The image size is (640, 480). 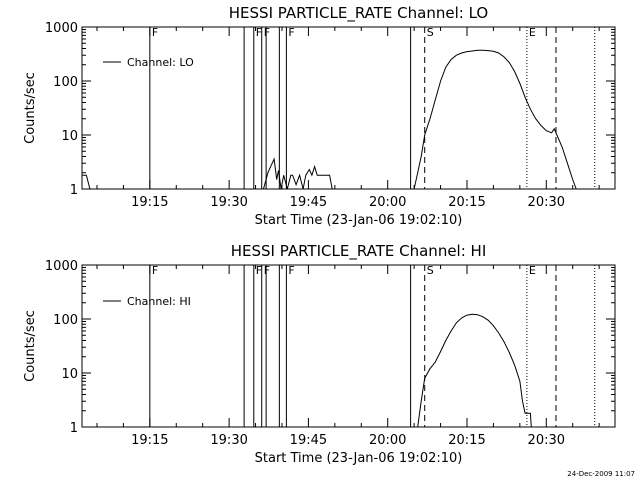 What do you see at coordinates (159, 301) in the screenshot?
I see `legend-label: Channel: HI` at bounding box center [159, 301].